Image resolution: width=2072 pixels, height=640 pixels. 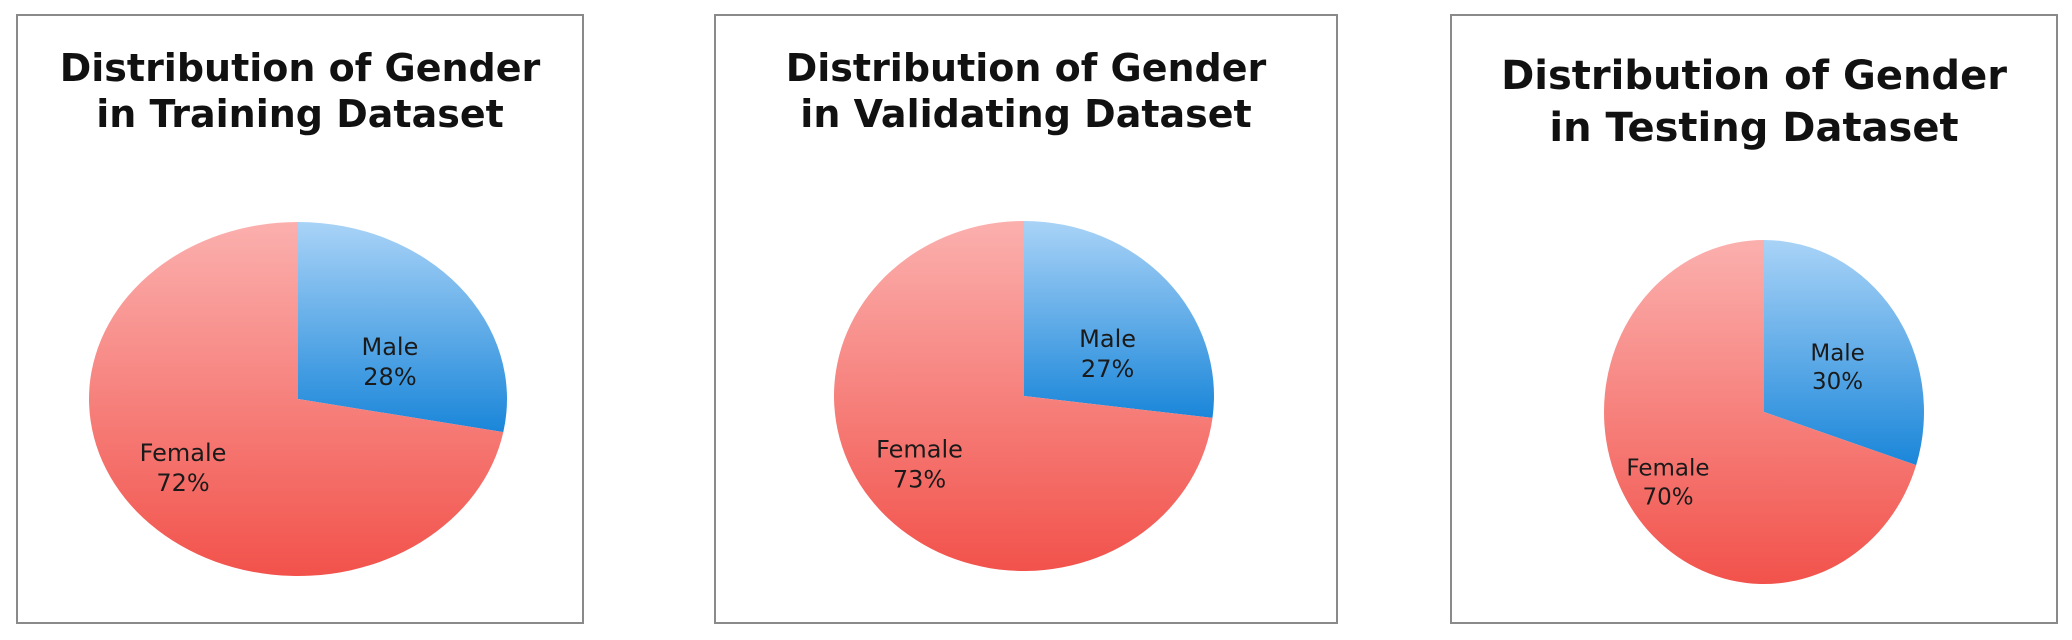 I want to click on slice-value-male: 30%, so click(x=1837, y=382).